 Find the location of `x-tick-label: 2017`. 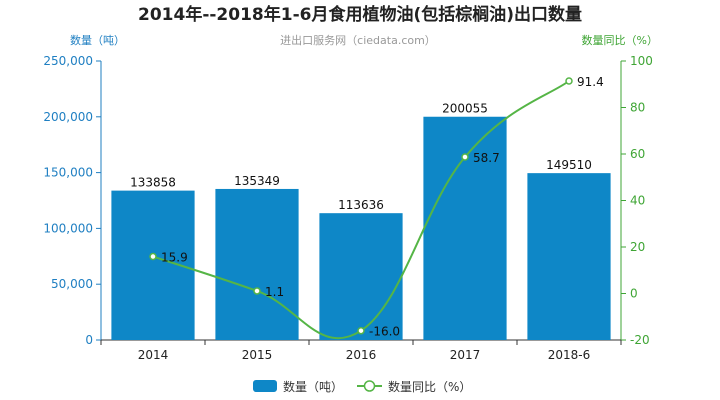

x-tick-label: 2017 is located at coordinates (465, 355).